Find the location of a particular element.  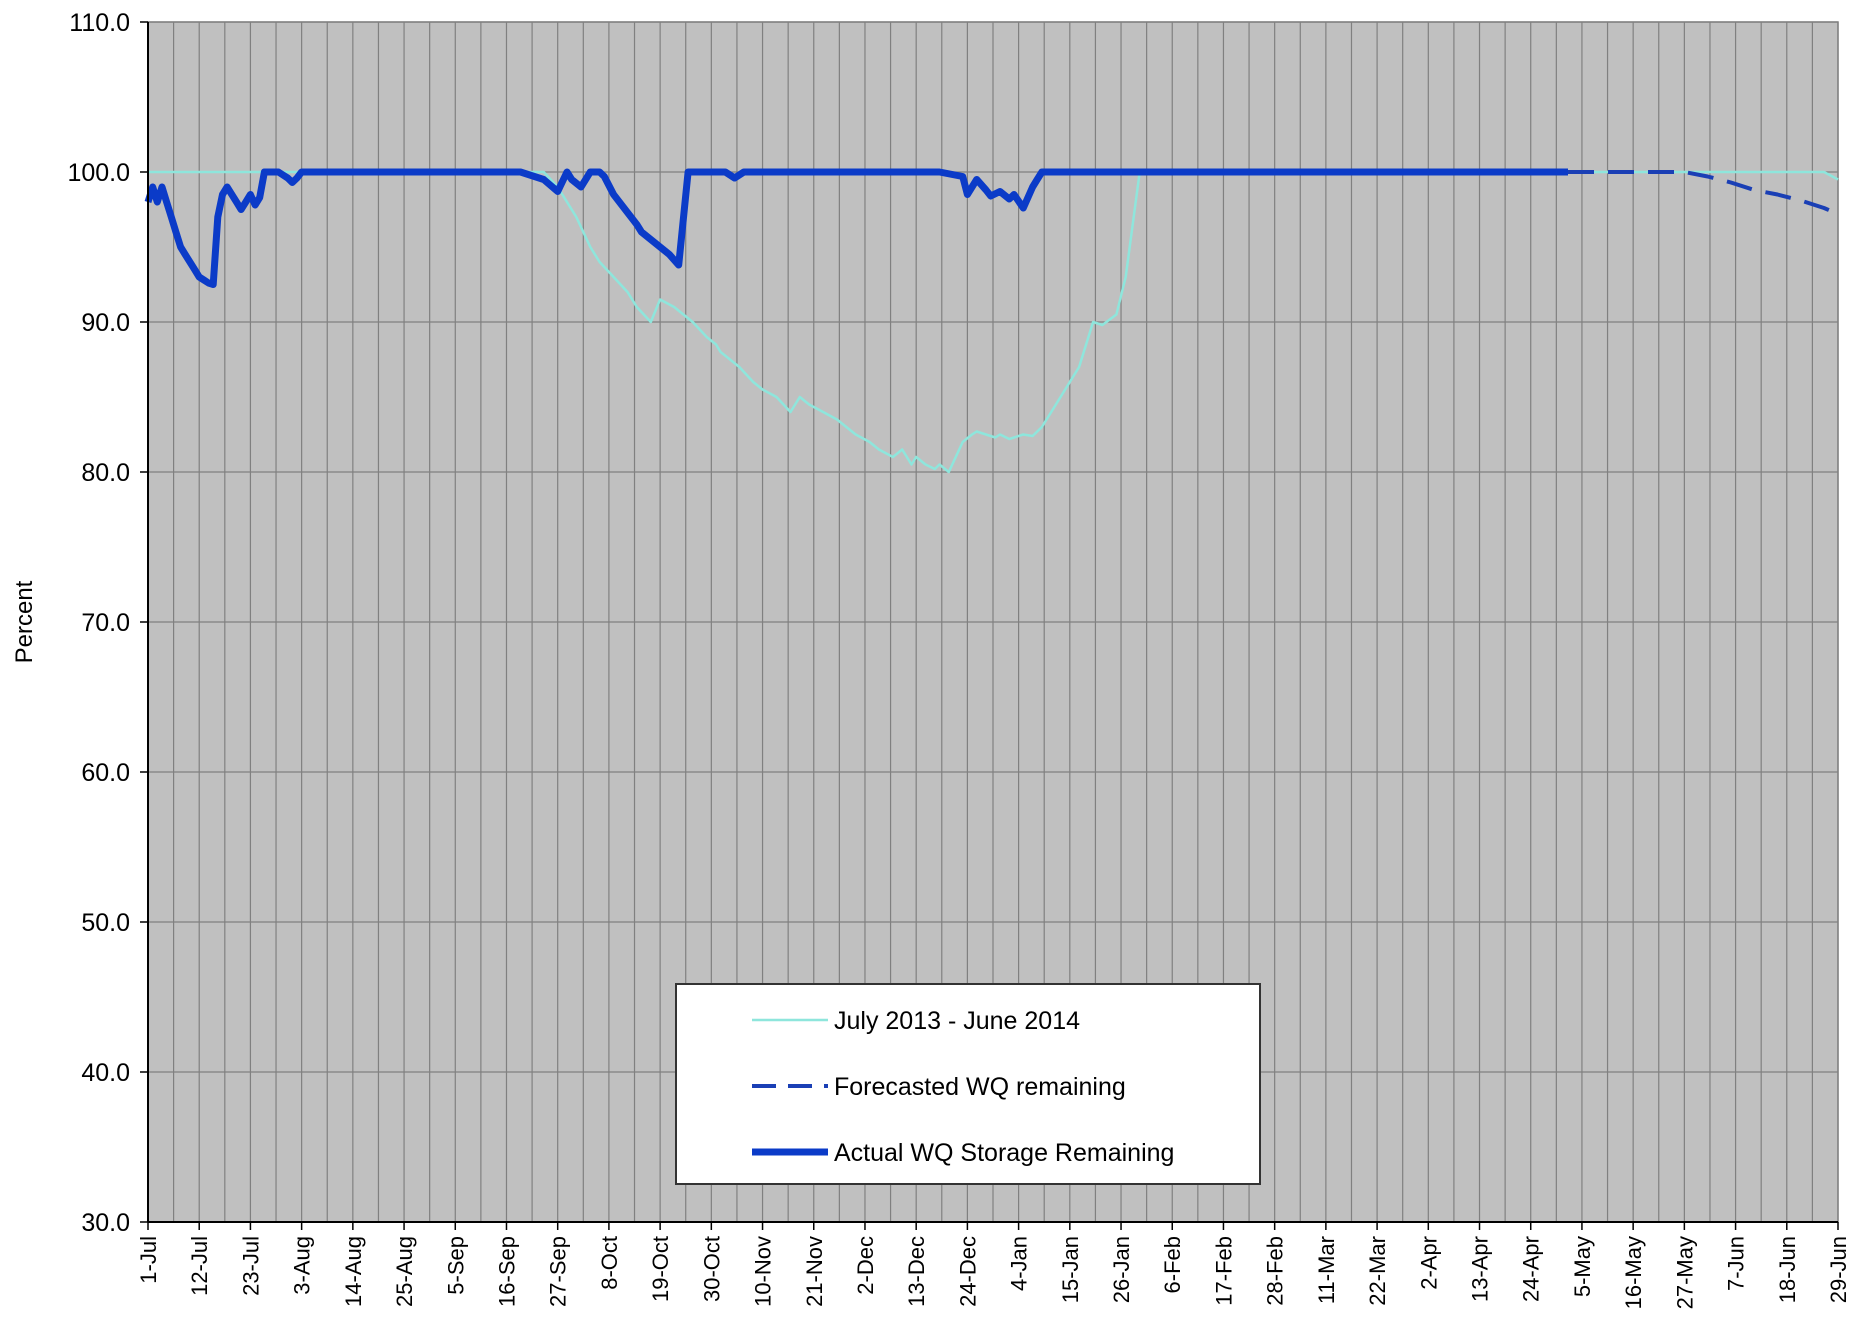

x-tick-label: 12-Jul is located at coordinates (199, 1266).